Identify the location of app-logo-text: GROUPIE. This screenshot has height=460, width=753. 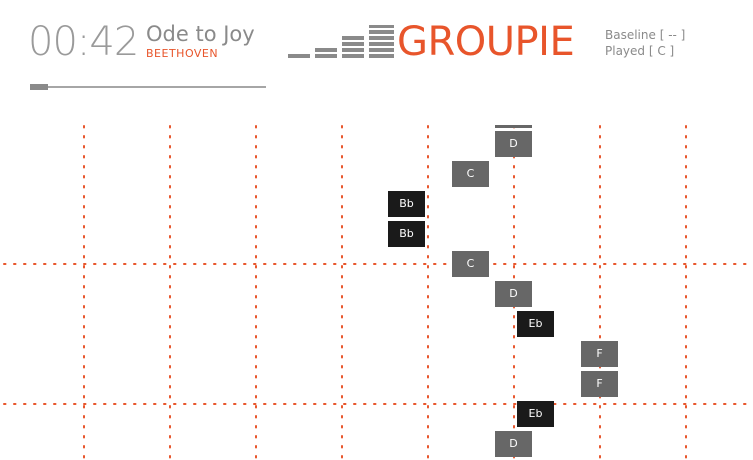
(486, 42).